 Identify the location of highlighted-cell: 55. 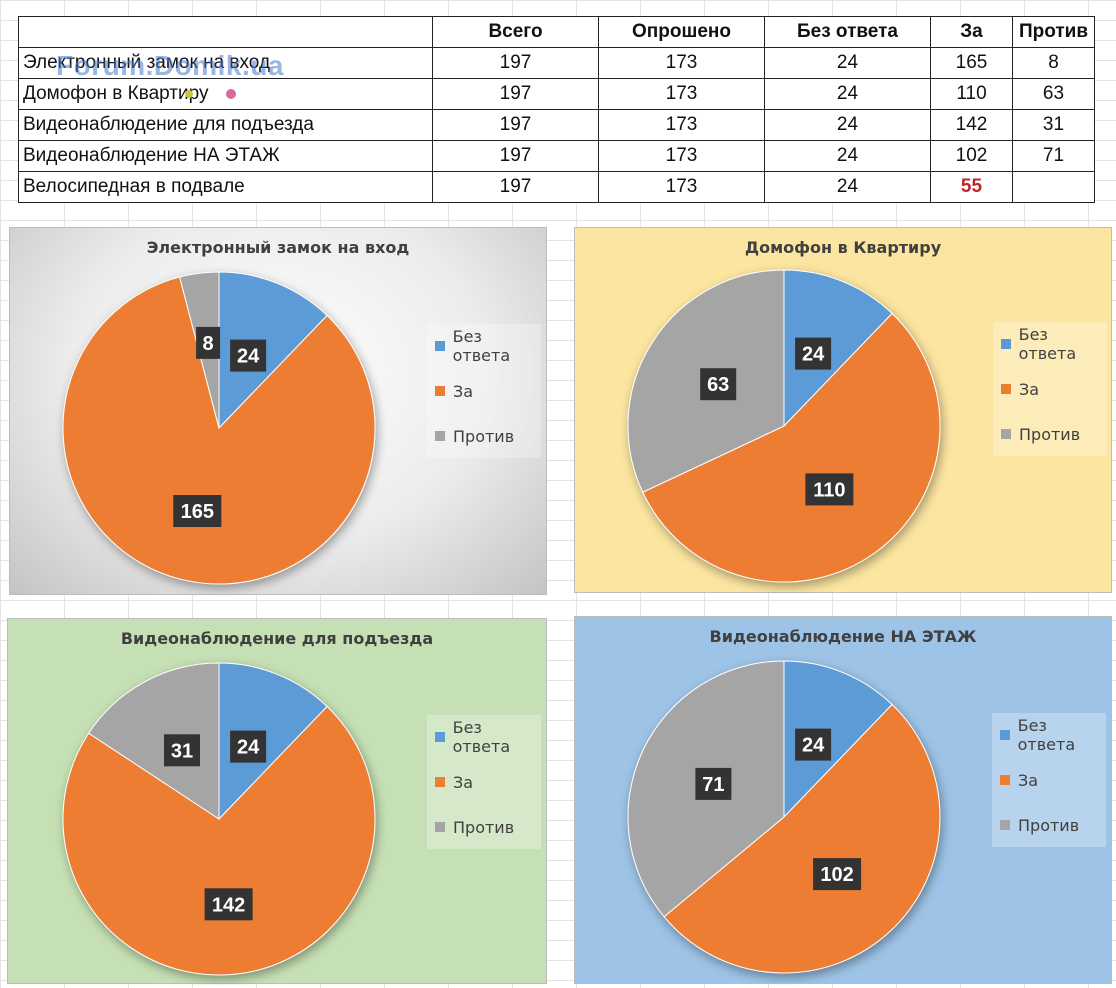
(971, 187).